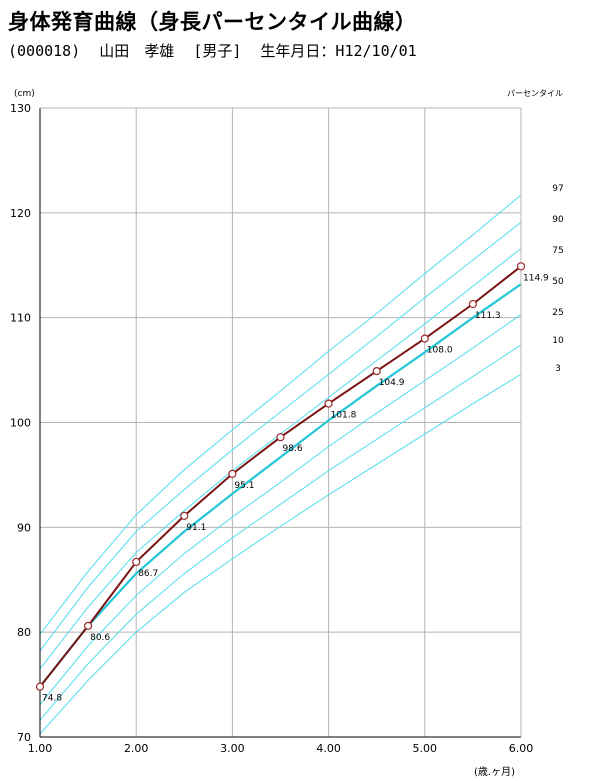 The width and height of the screenshot is (604, 783). I want to click on patient-sex: [男子], so click(217, 51).